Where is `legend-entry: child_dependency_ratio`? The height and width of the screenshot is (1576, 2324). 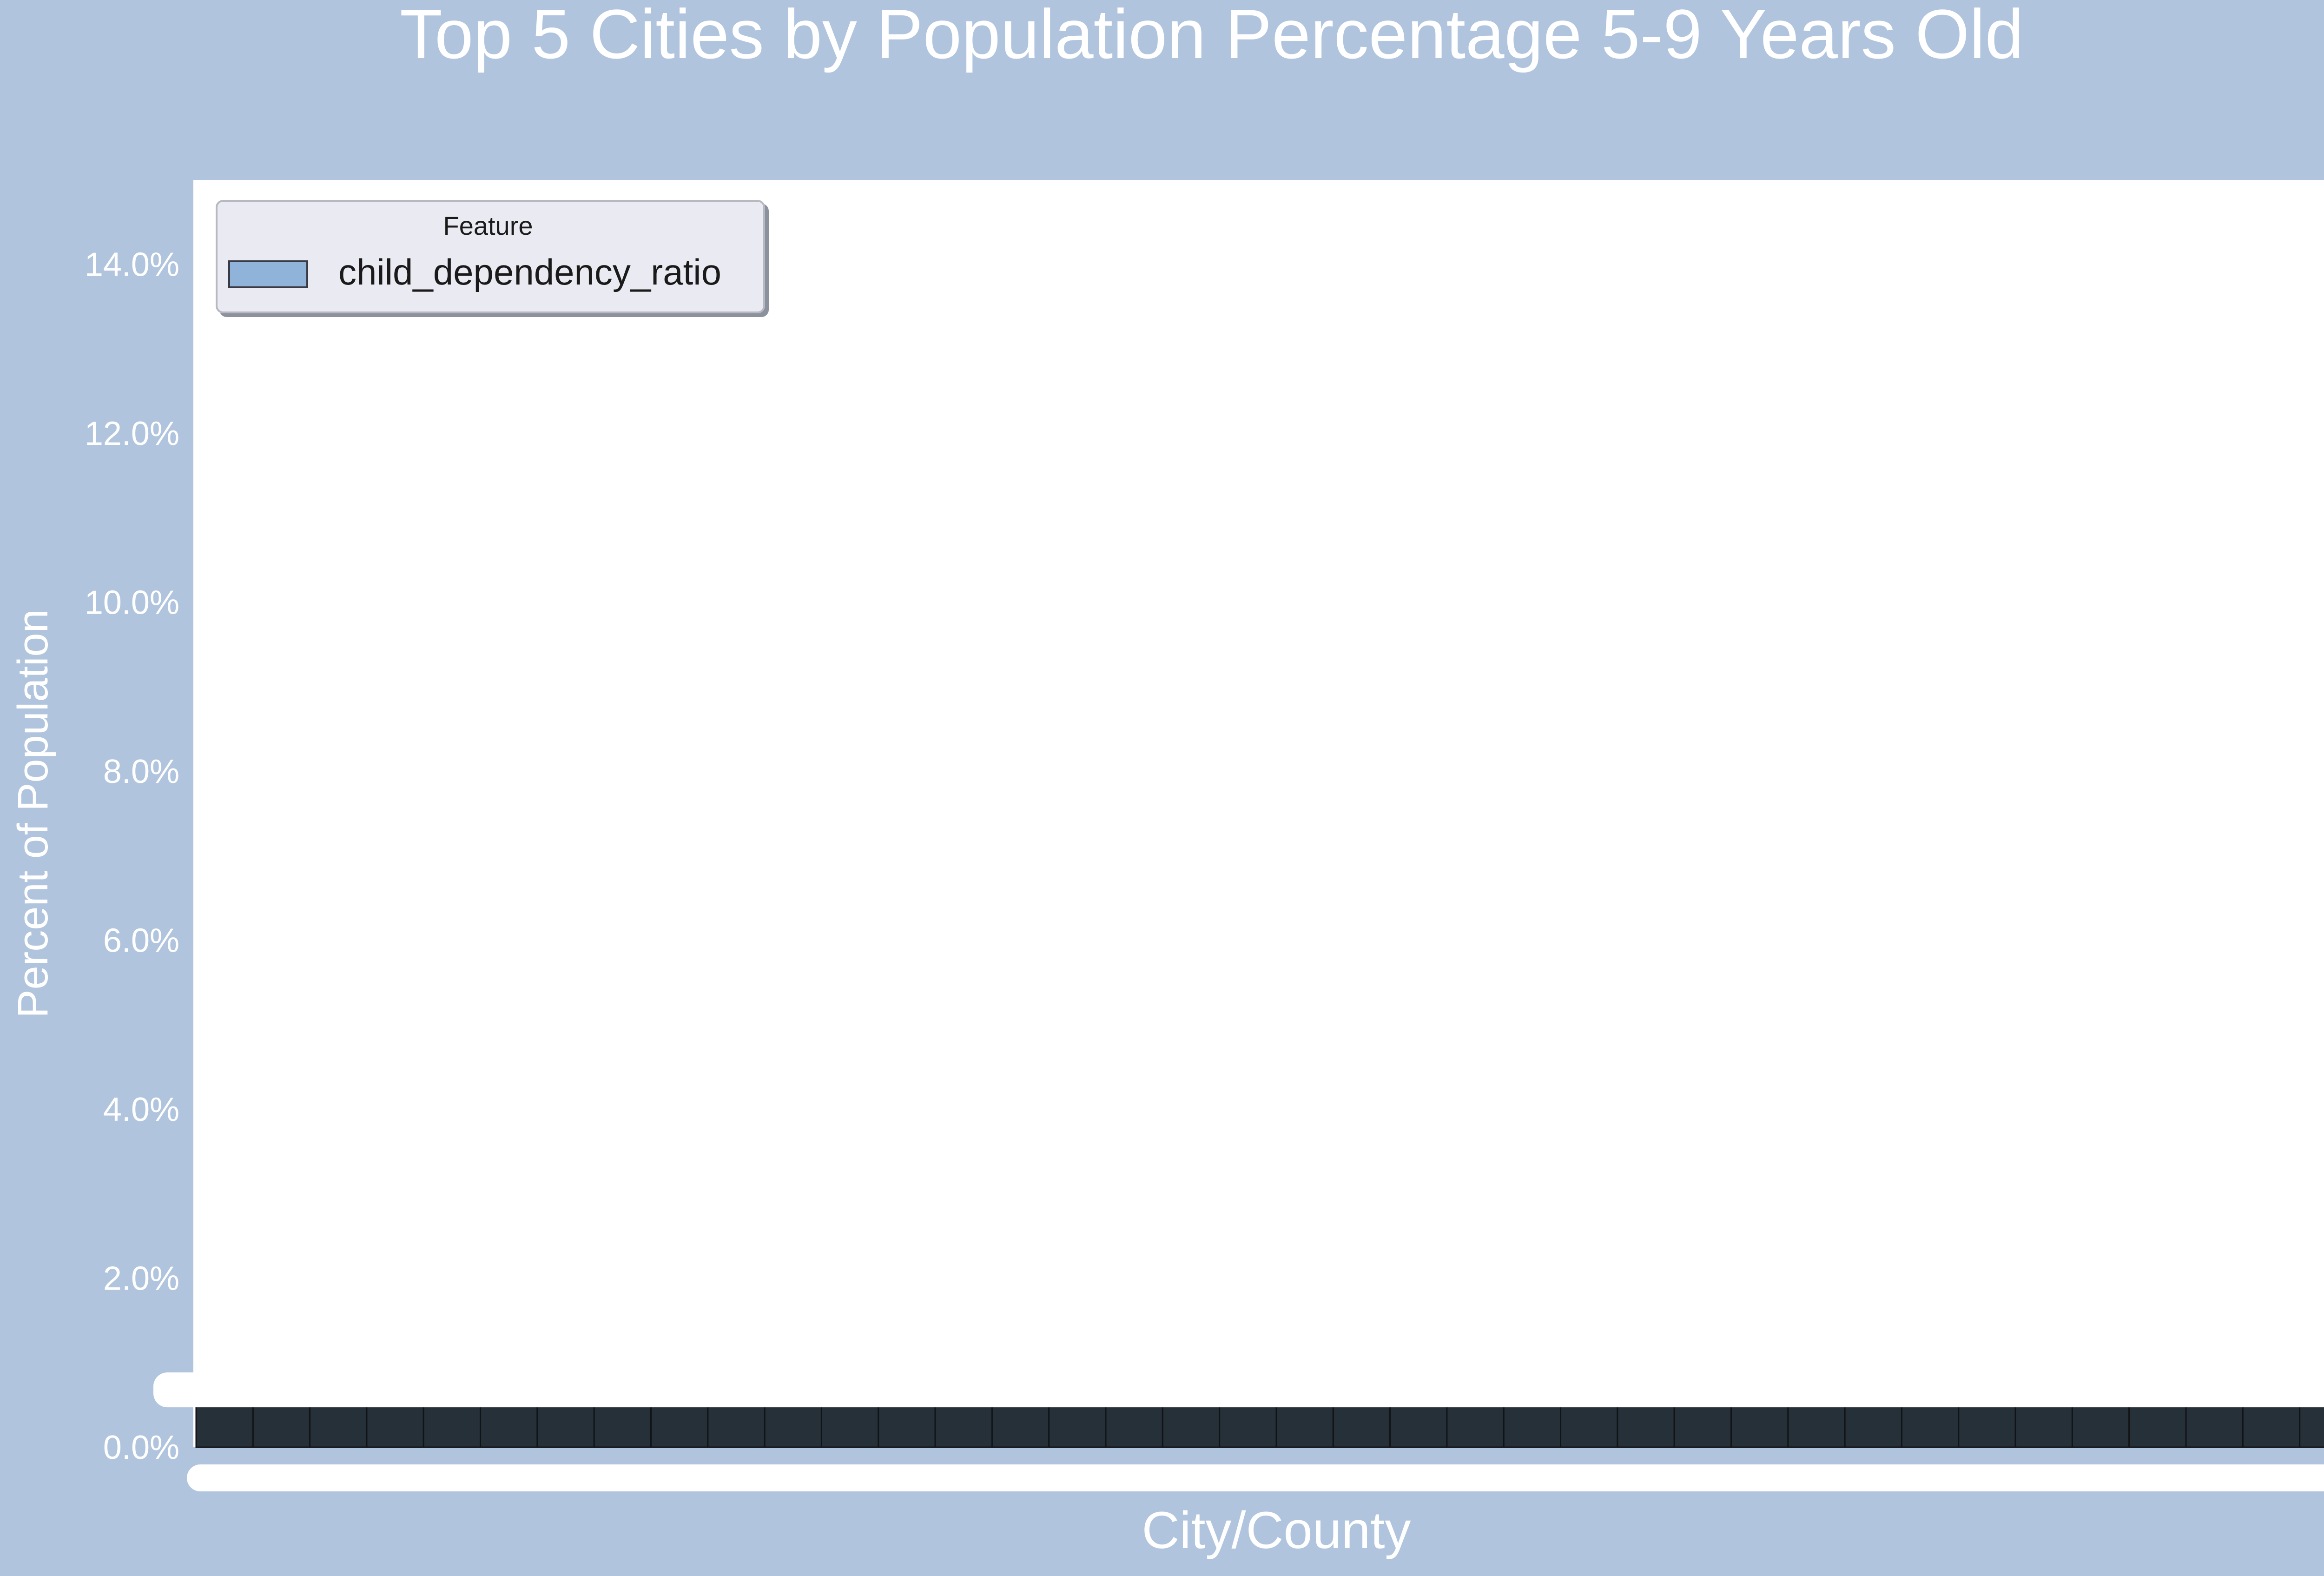
legend-entry: child_dependency_ratio is located at coordinates (529, 272).